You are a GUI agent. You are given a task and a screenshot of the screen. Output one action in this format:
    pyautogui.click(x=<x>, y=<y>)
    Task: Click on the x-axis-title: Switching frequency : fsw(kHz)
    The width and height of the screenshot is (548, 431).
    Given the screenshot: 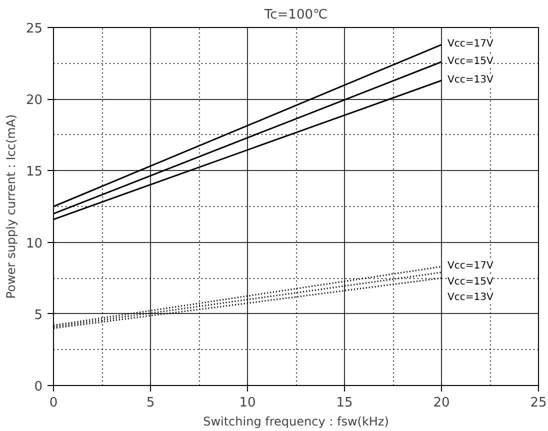 What is the action you would take?
    pyautogui.click(x=296, y=421)
    